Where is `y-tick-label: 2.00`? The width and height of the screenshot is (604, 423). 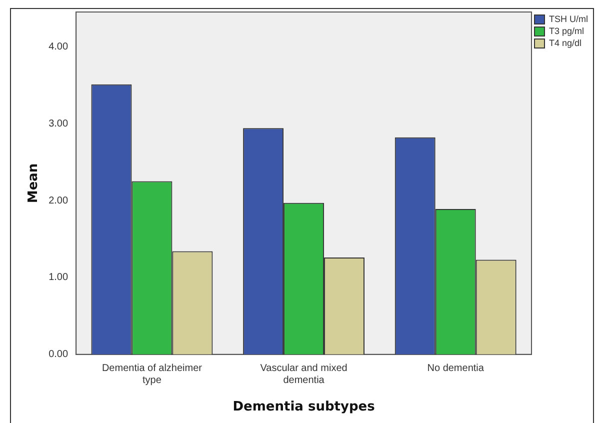
y-tick-label: 2.00 is located at coordinates (58, 200).